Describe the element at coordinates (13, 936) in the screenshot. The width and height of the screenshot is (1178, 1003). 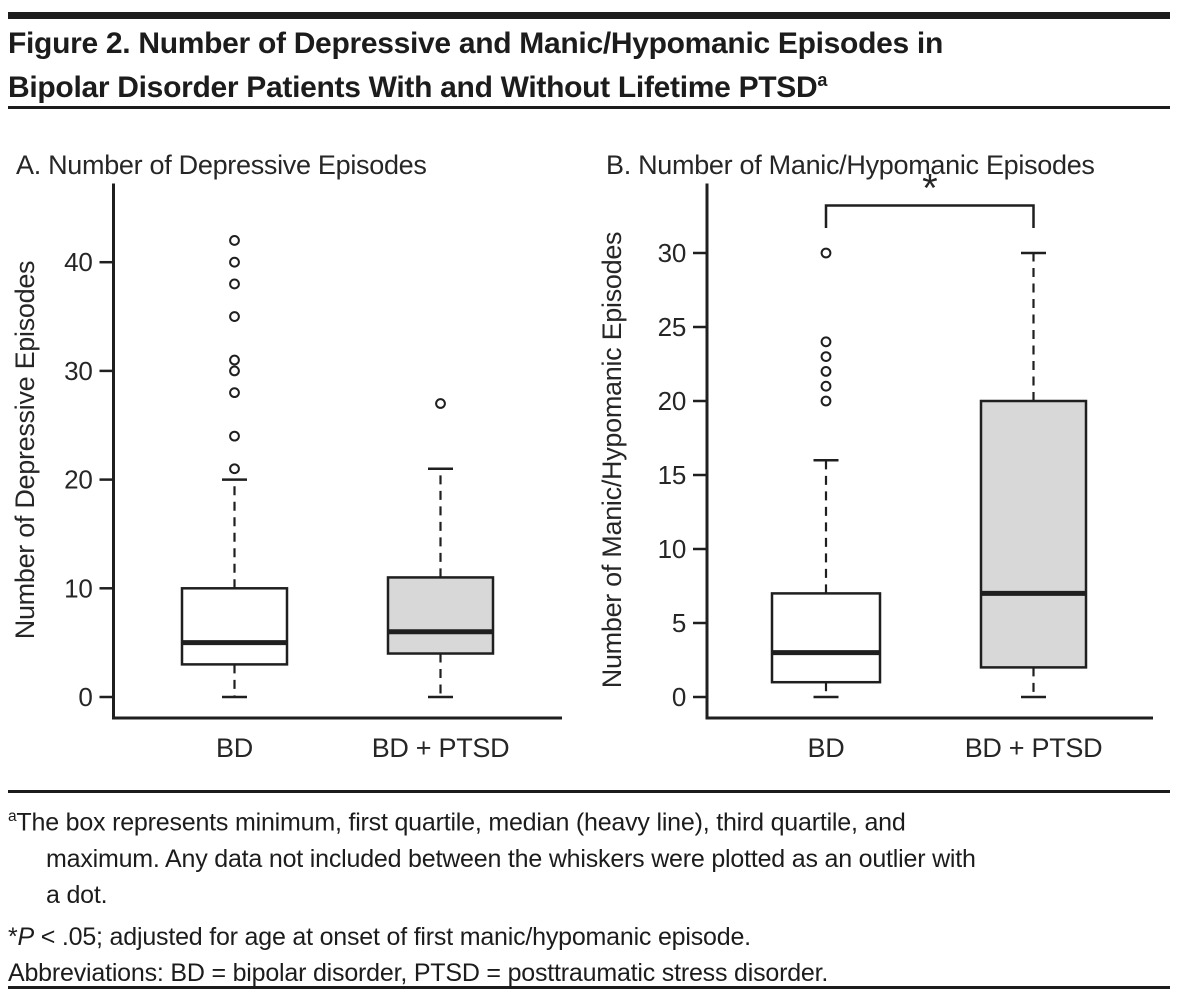
I see `significance-marker: *` at that location.